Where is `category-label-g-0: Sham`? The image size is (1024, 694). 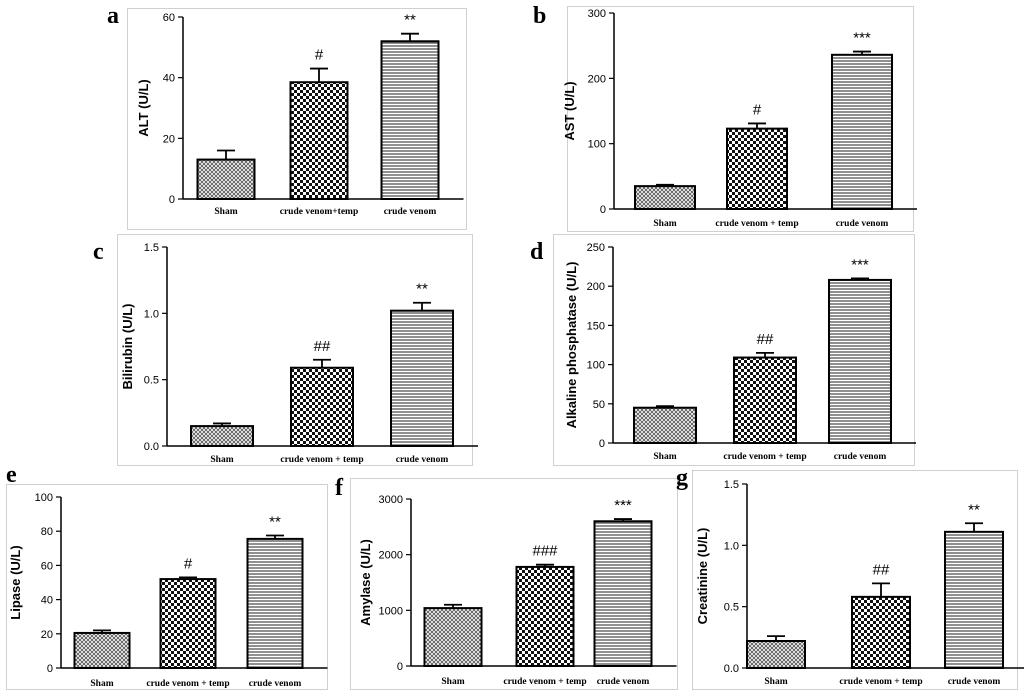 category-label-g-0: Sham is located at coordinates (775, 682).